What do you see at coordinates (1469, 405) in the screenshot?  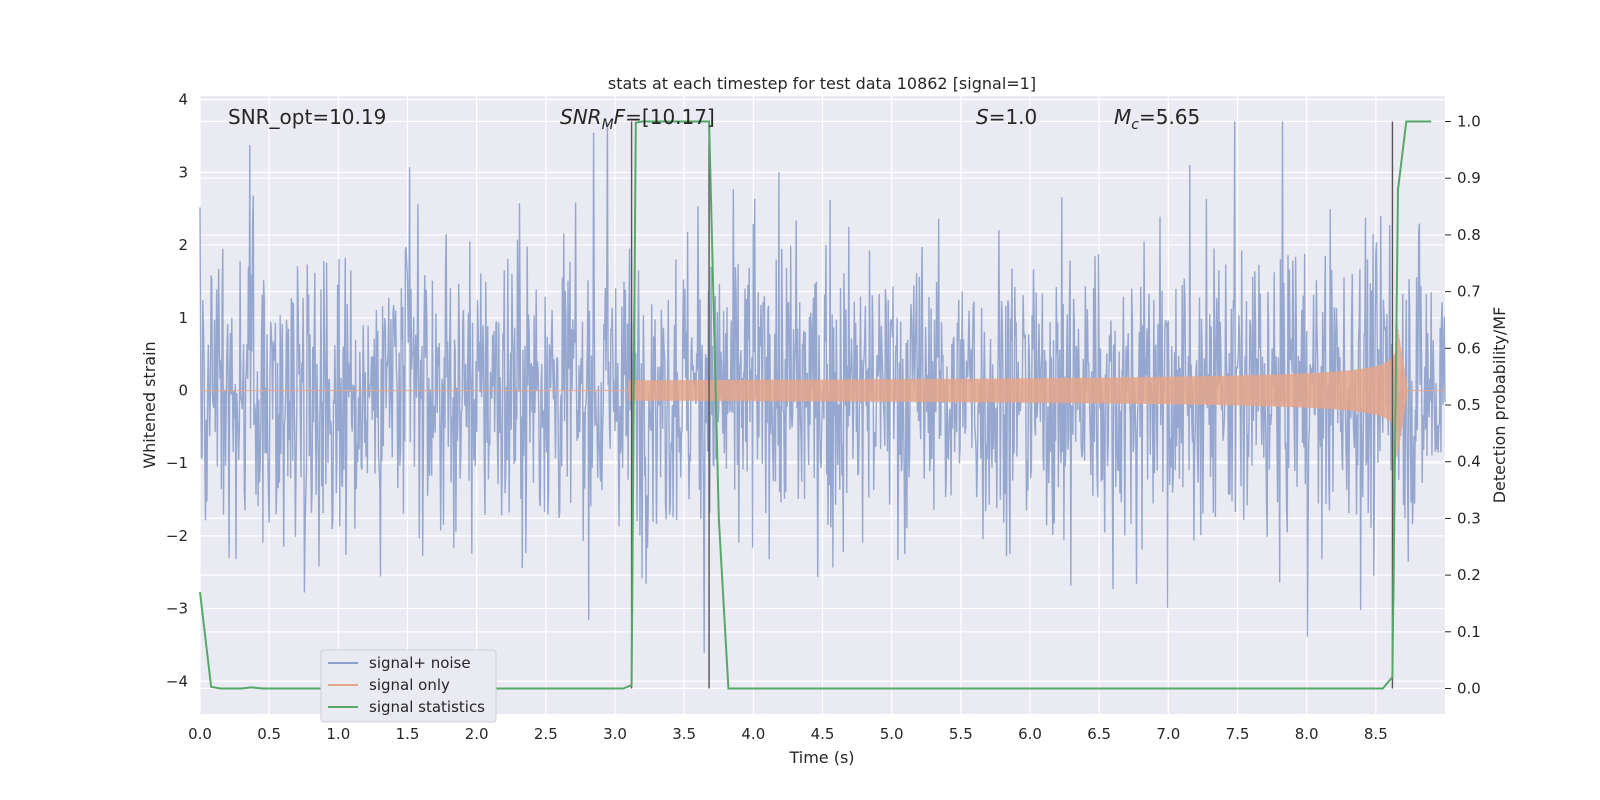 I see `y-right-tick-label: 0.5` at bounding box center [1469, 405].